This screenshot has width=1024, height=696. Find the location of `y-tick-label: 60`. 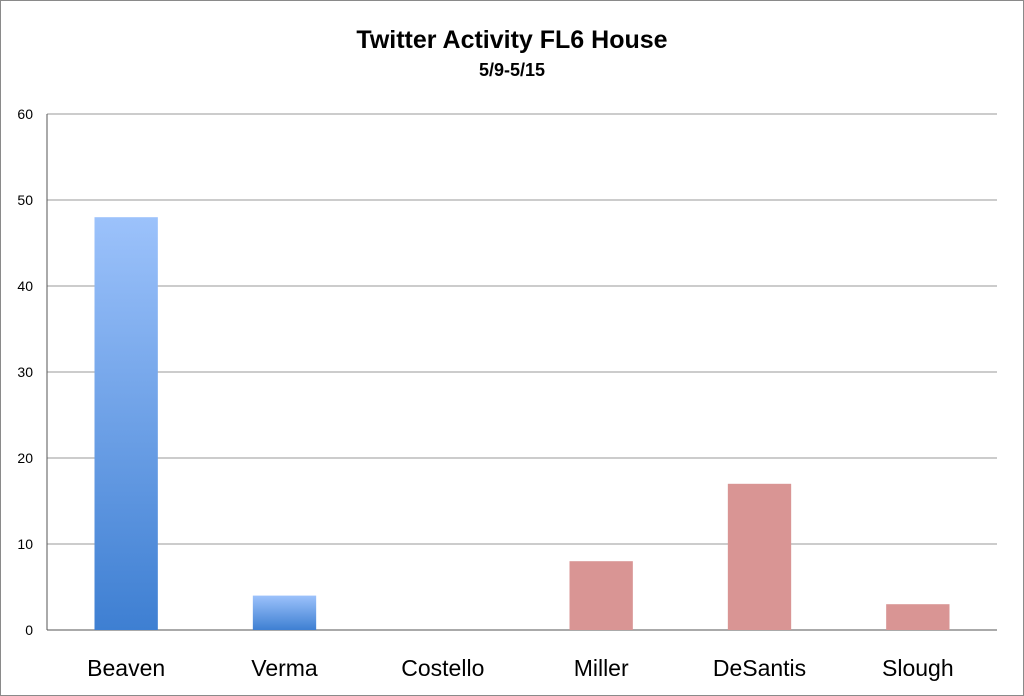

y-tick-label: 60 is located at coordinates (25, 114).